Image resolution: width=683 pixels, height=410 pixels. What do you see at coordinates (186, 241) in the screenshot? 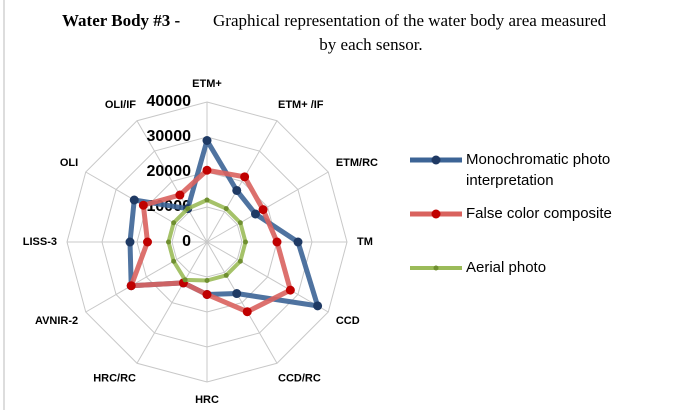
I see `tick-label: 0` at bounding box center [186, 241].